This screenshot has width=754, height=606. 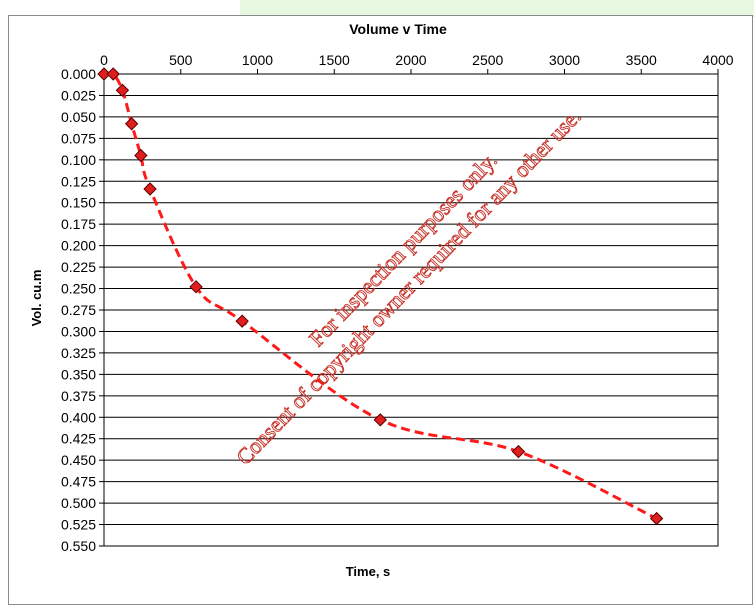 I want to click on y-tick-label: 0.425, so click(x=78, y=439).